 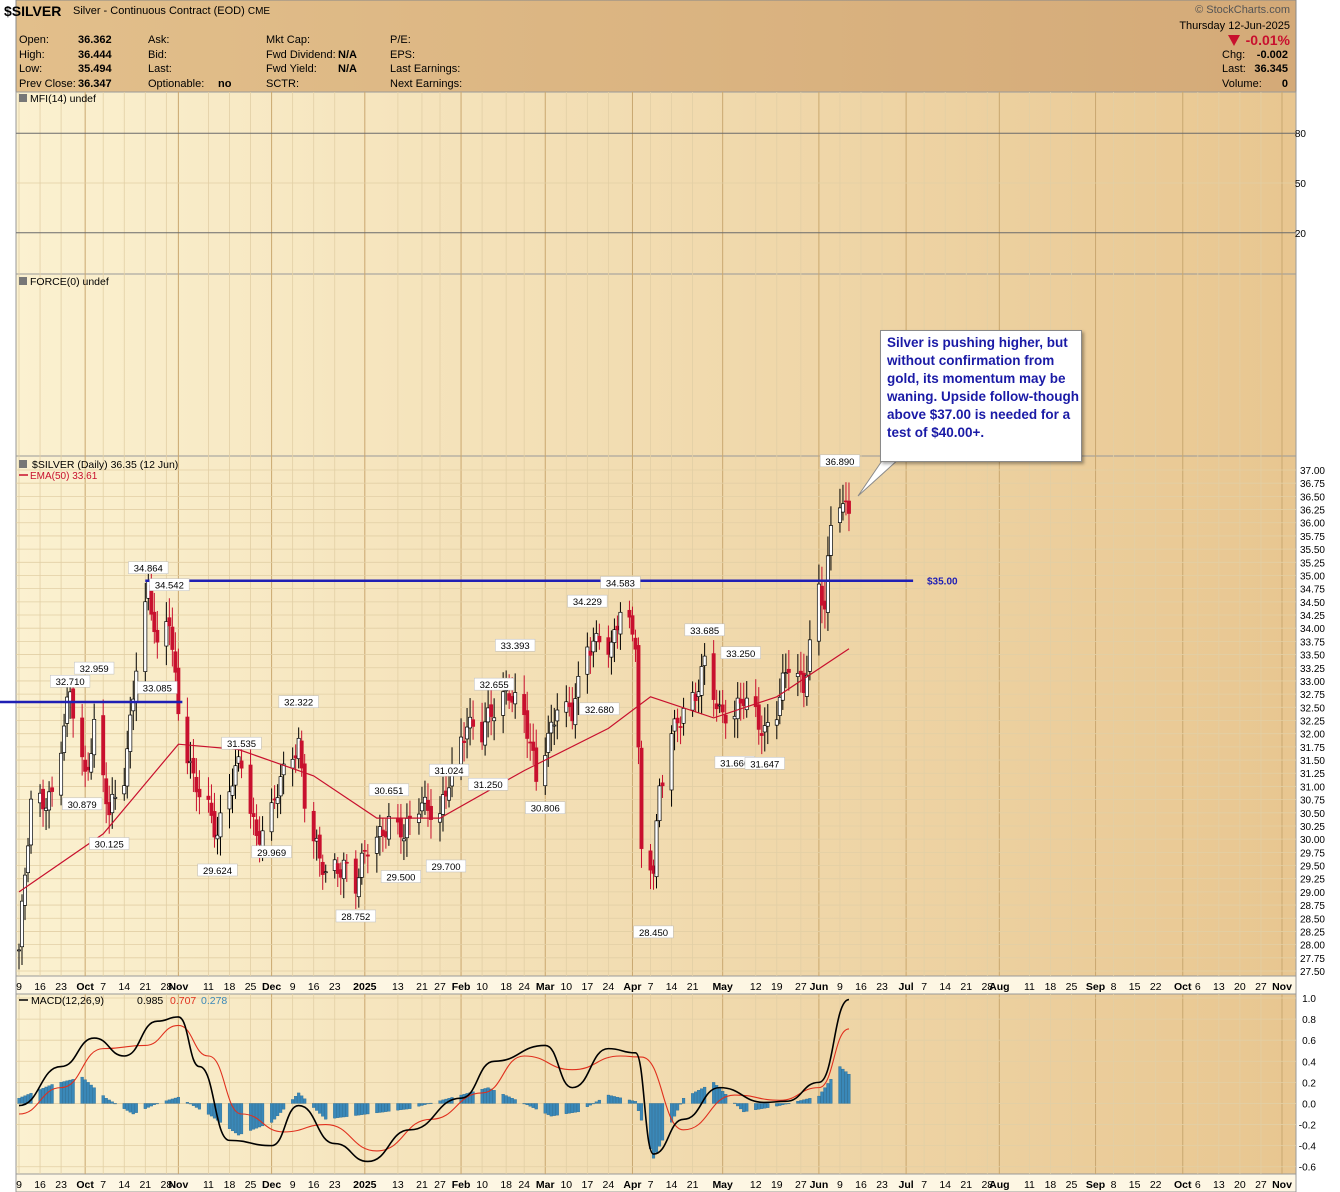 What do you see at coordinates (124, 1185) in the screenshot?
I see `x-tick-label: 14` at bounding box center [124, 1185].